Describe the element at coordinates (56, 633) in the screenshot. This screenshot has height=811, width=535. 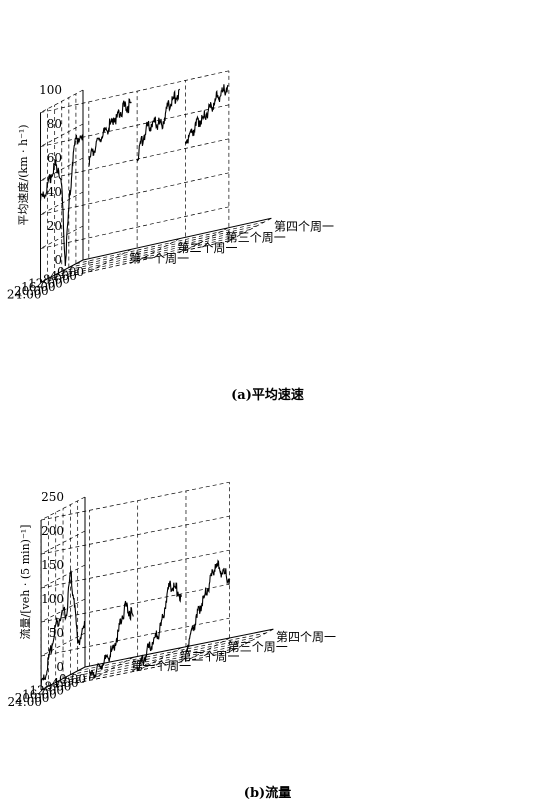
I see `flow-value-tick: 50` at that location.